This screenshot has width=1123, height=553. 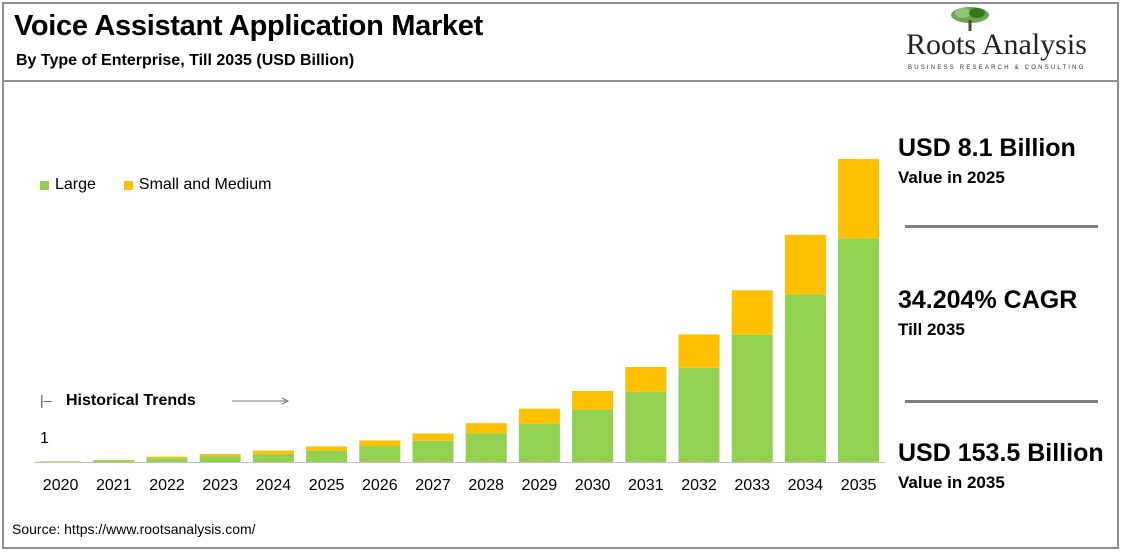 I want to click on bar-large-2022, so click(x=167, y=460).